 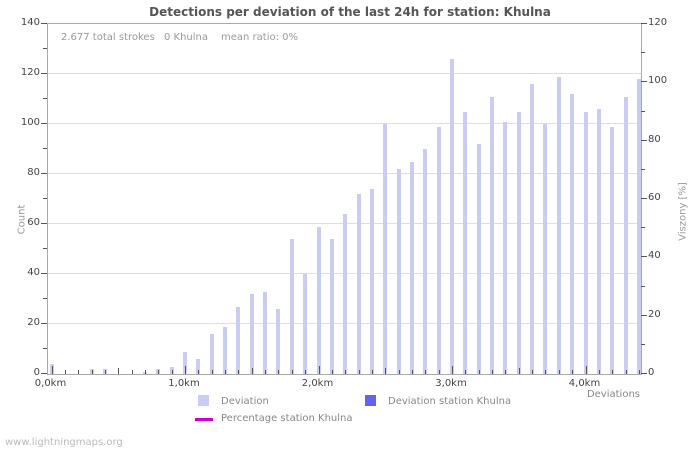 What do you see at coordinates (33, 222) in the screenshot?
I see `y-tick-label-left: 60` at bounding box center [33, 222].